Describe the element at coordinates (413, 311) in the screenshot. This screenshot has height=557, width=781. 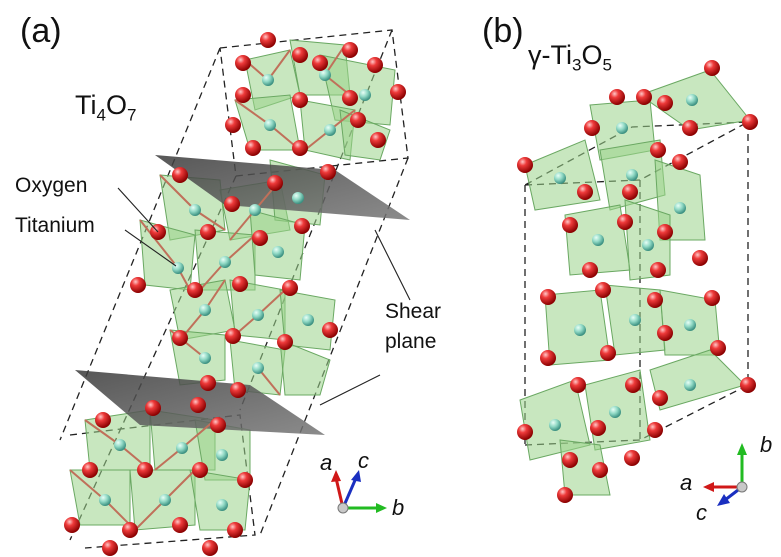
I see `shear-plane-label-line1: Shear` at that location.